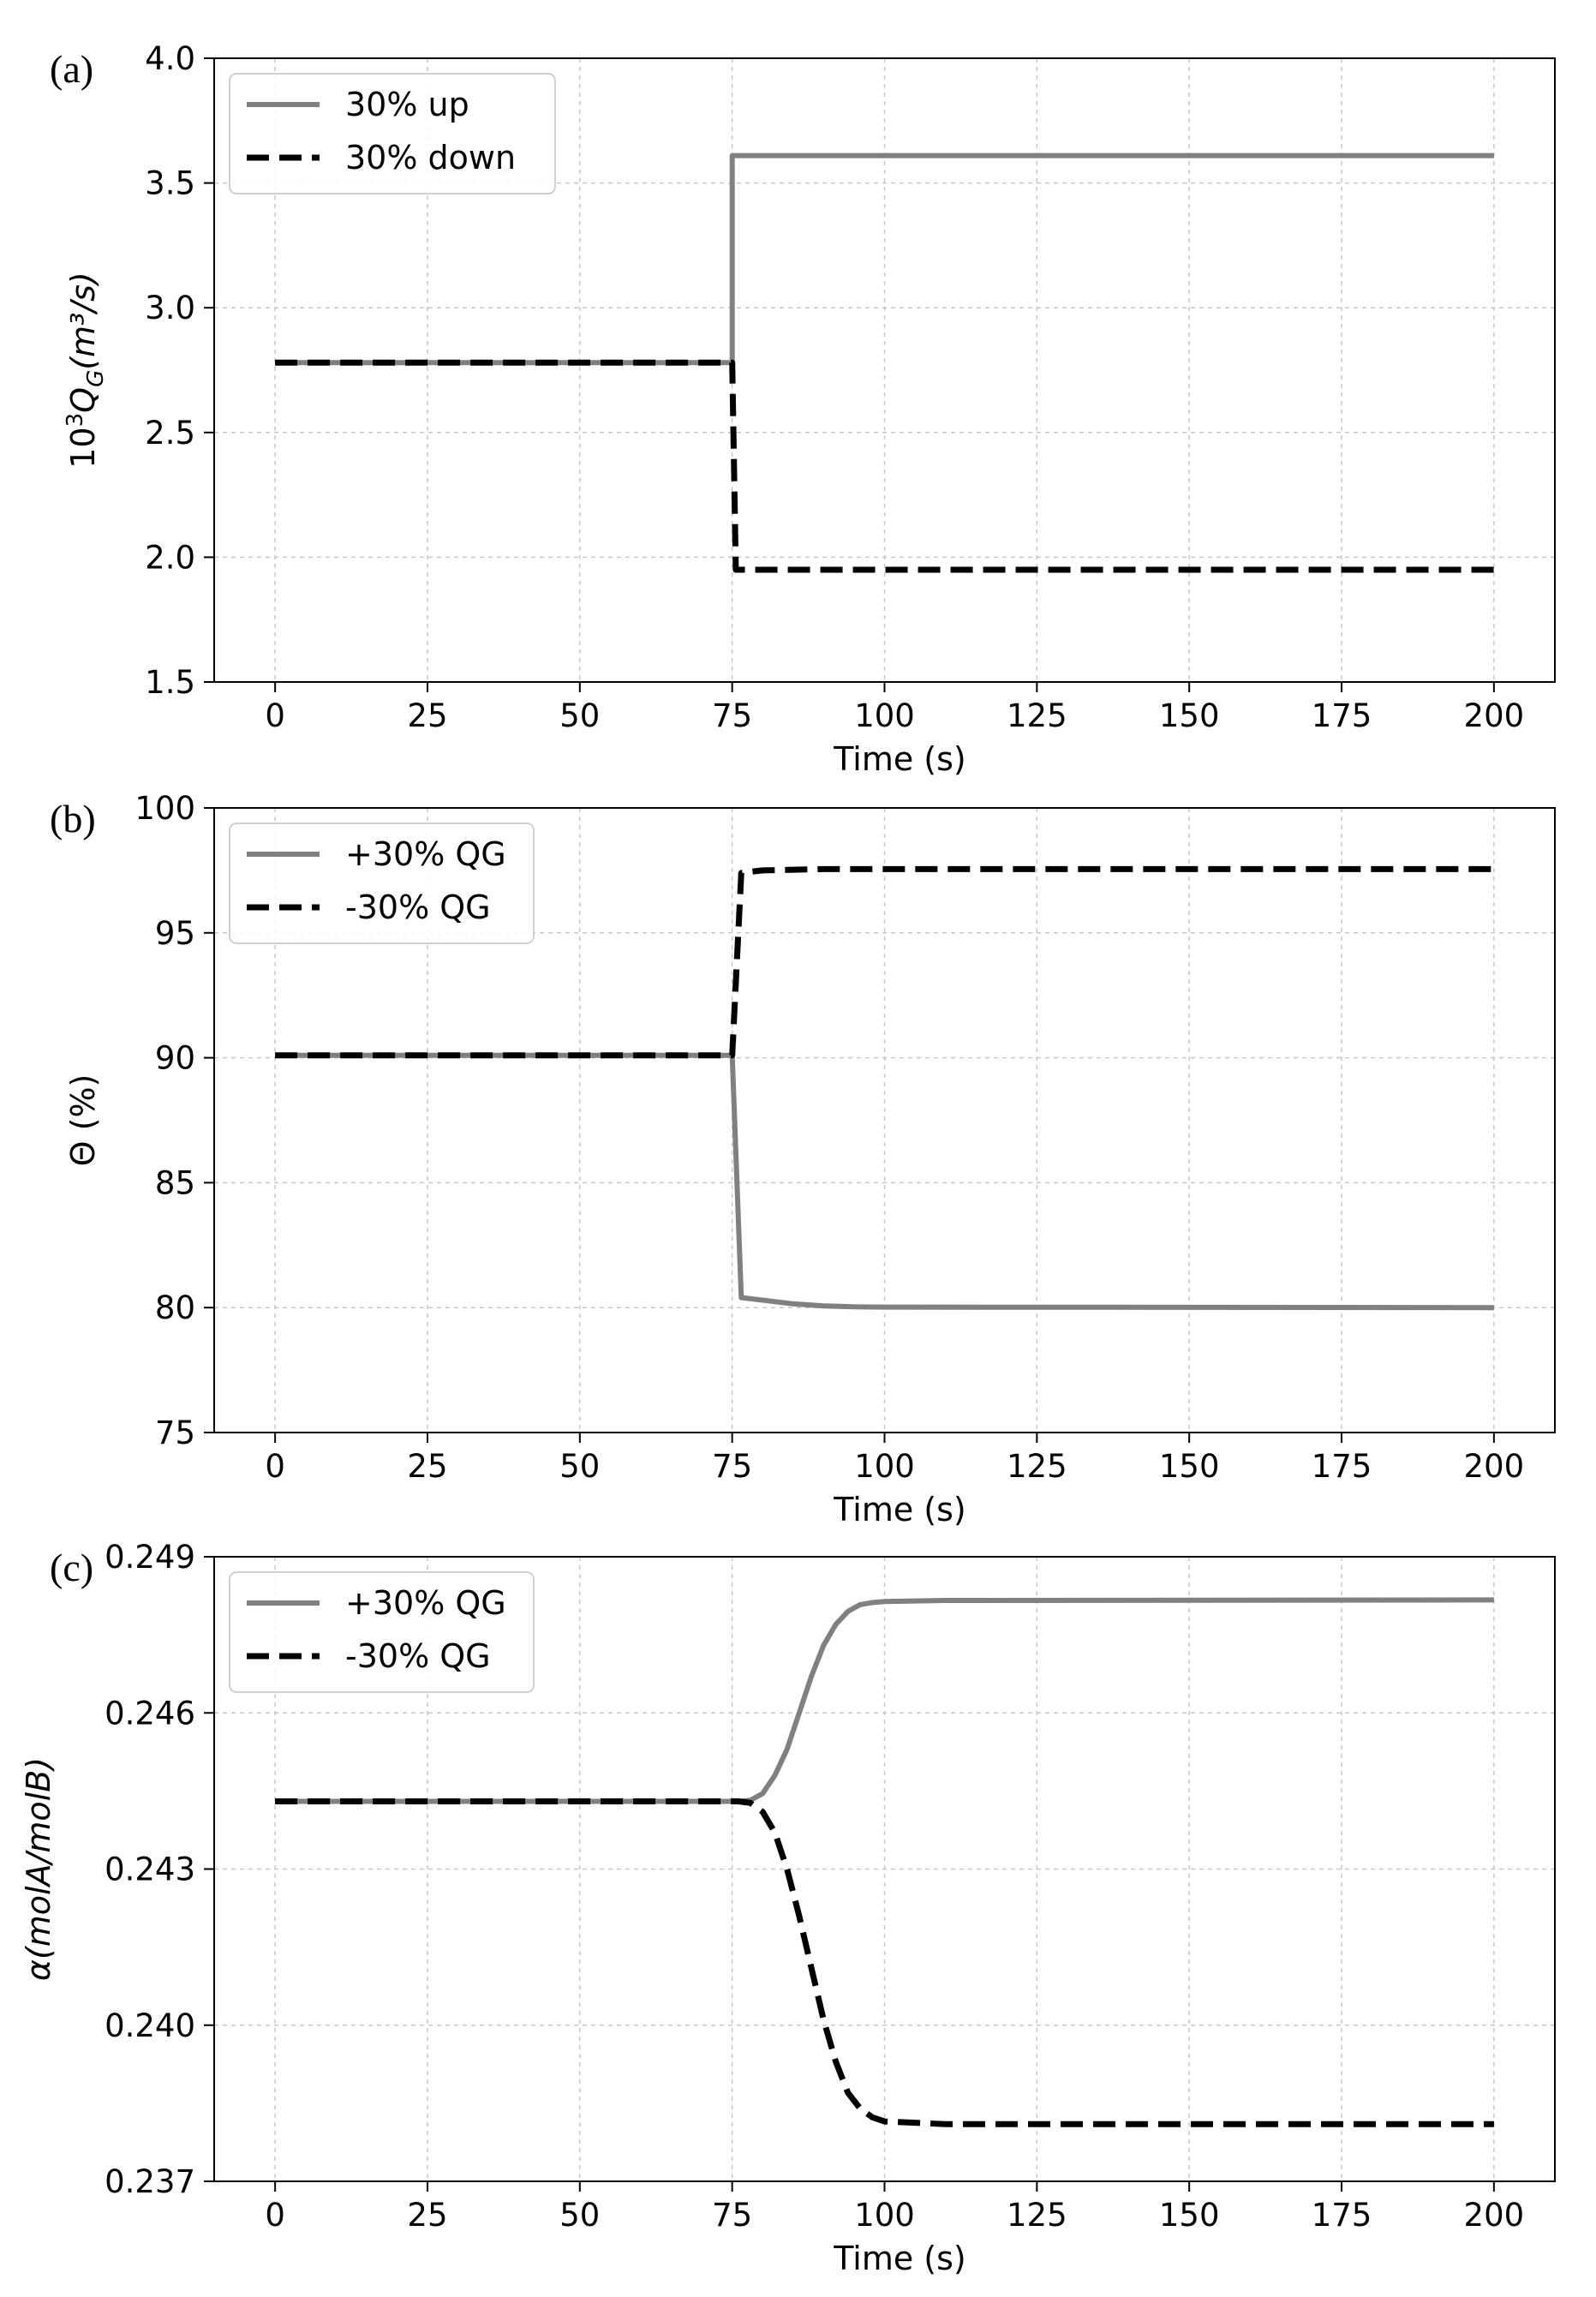 The width and height of the screenshot is (1596, 2297). I want to click on y-tick-label: 0.240, so click(150, 2025).